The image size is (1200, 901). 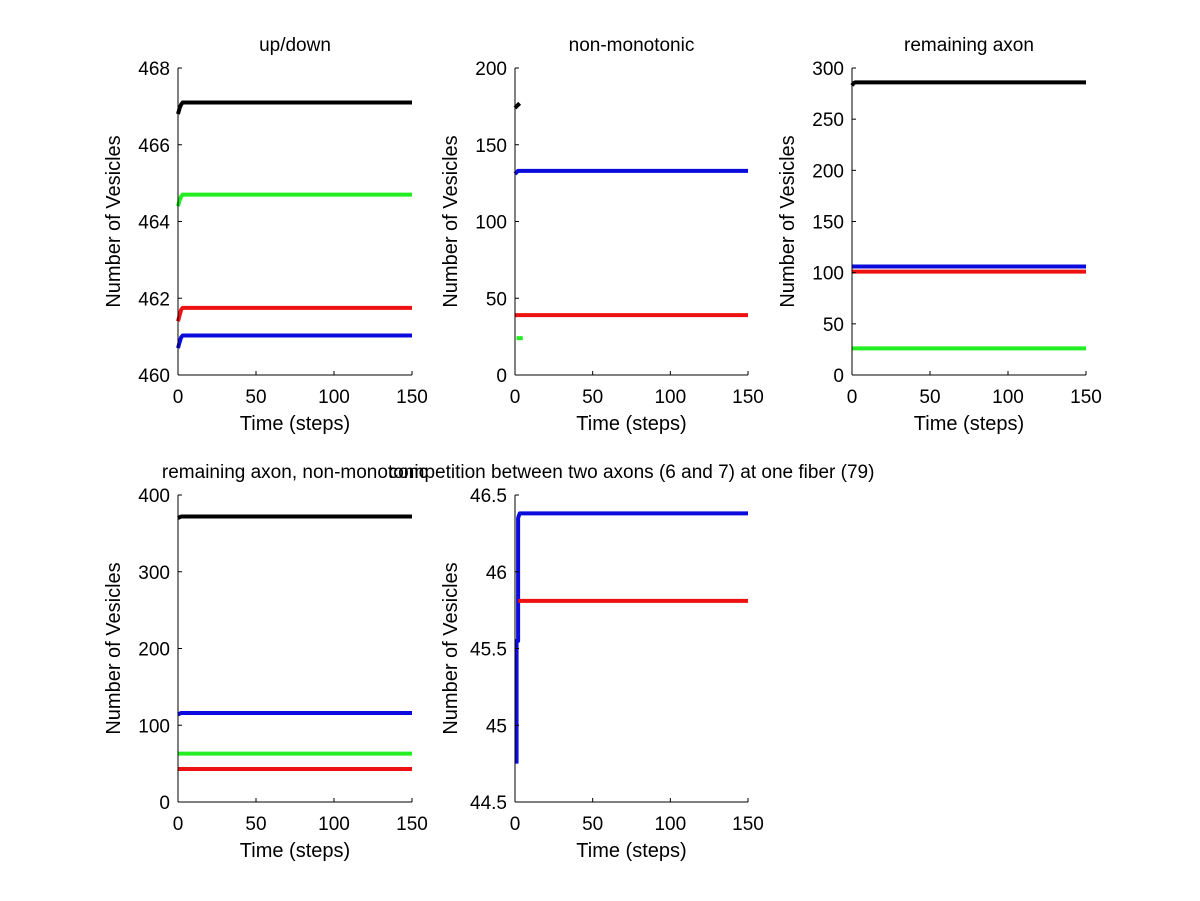 I want to click on chart-title: remaining axon, non-monotonic, so click(x=295, y=472).